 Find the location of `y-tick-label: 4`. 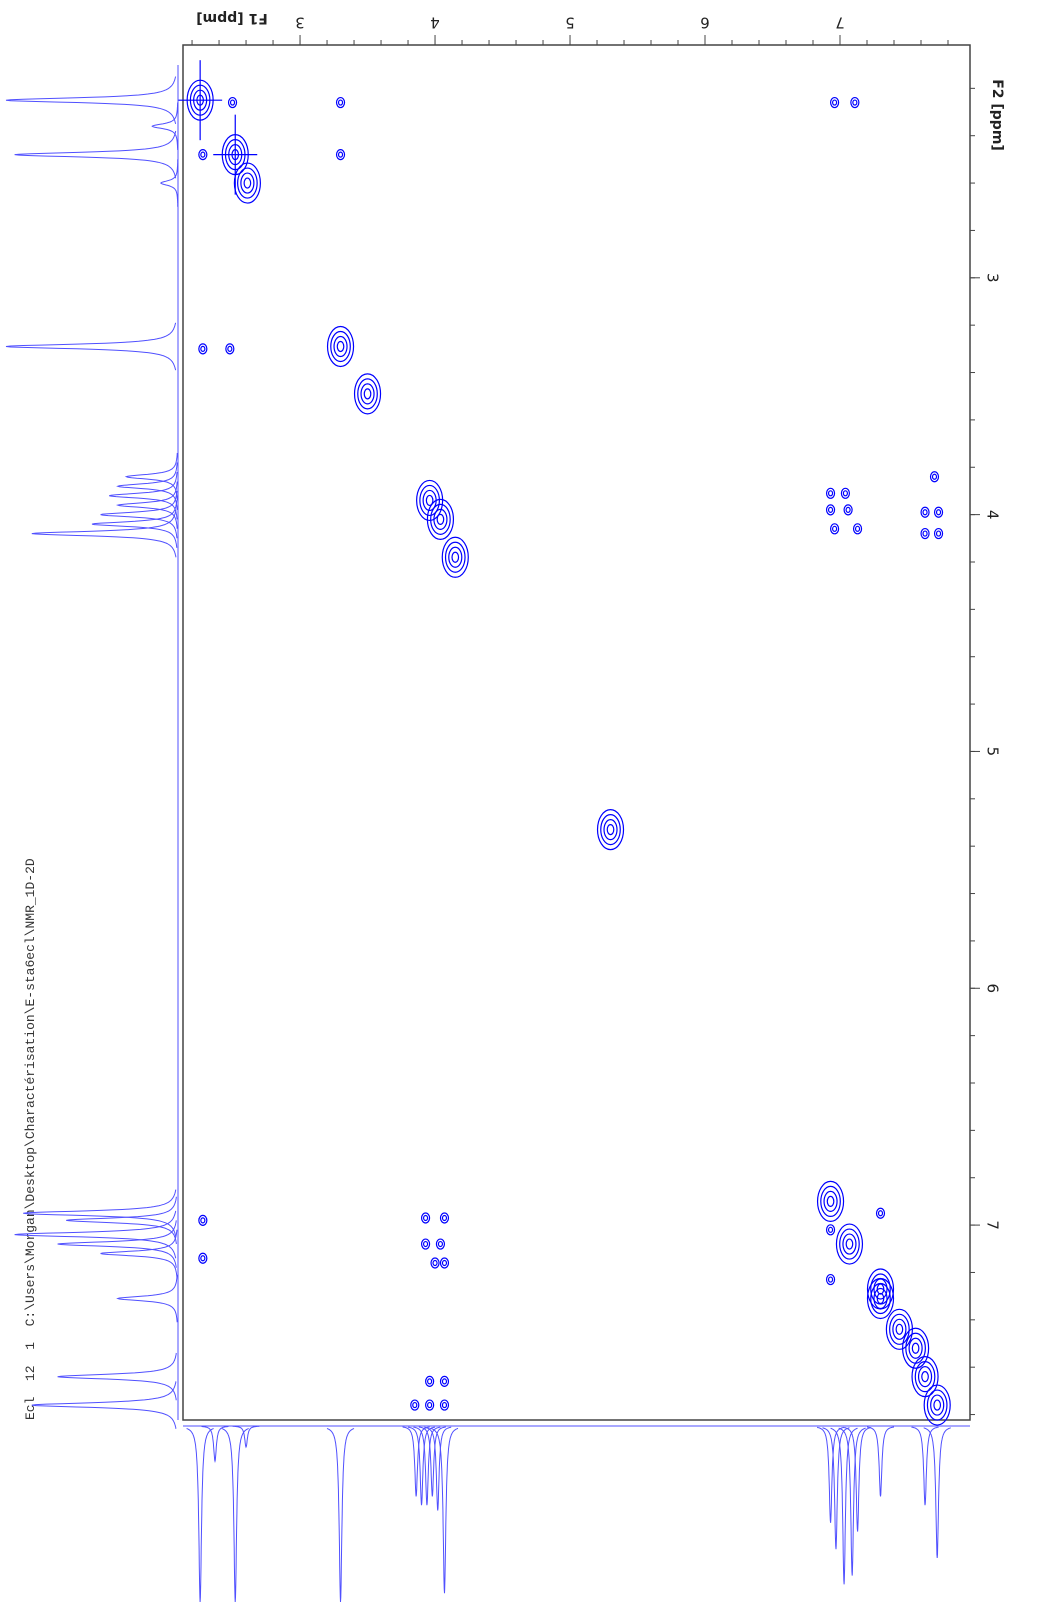

y-tick-label: 4 is located at coordinates (993, 515).